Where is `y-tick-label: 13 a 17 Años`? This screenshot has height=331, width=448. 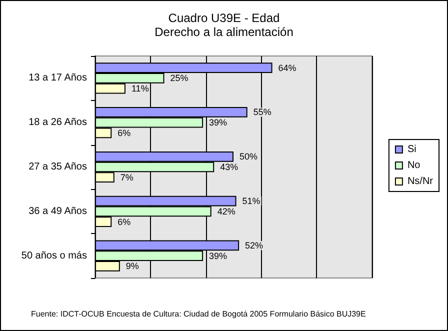 y-tick-label: 13 a 17 Años is located at coordinates (57, 78).